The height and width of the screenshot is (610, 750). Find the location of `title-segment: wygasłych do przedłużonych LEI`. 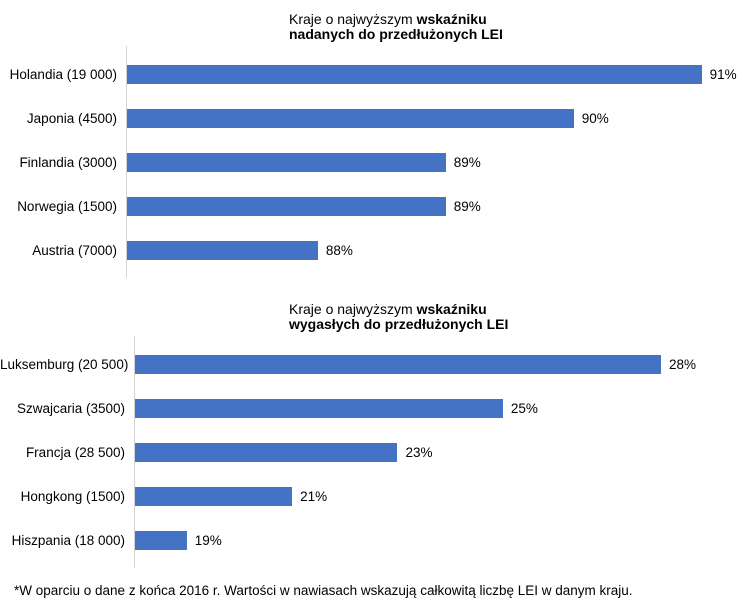

title-segment: wygasłych do przedłużonych LEI is located at coordinates (399, 324).